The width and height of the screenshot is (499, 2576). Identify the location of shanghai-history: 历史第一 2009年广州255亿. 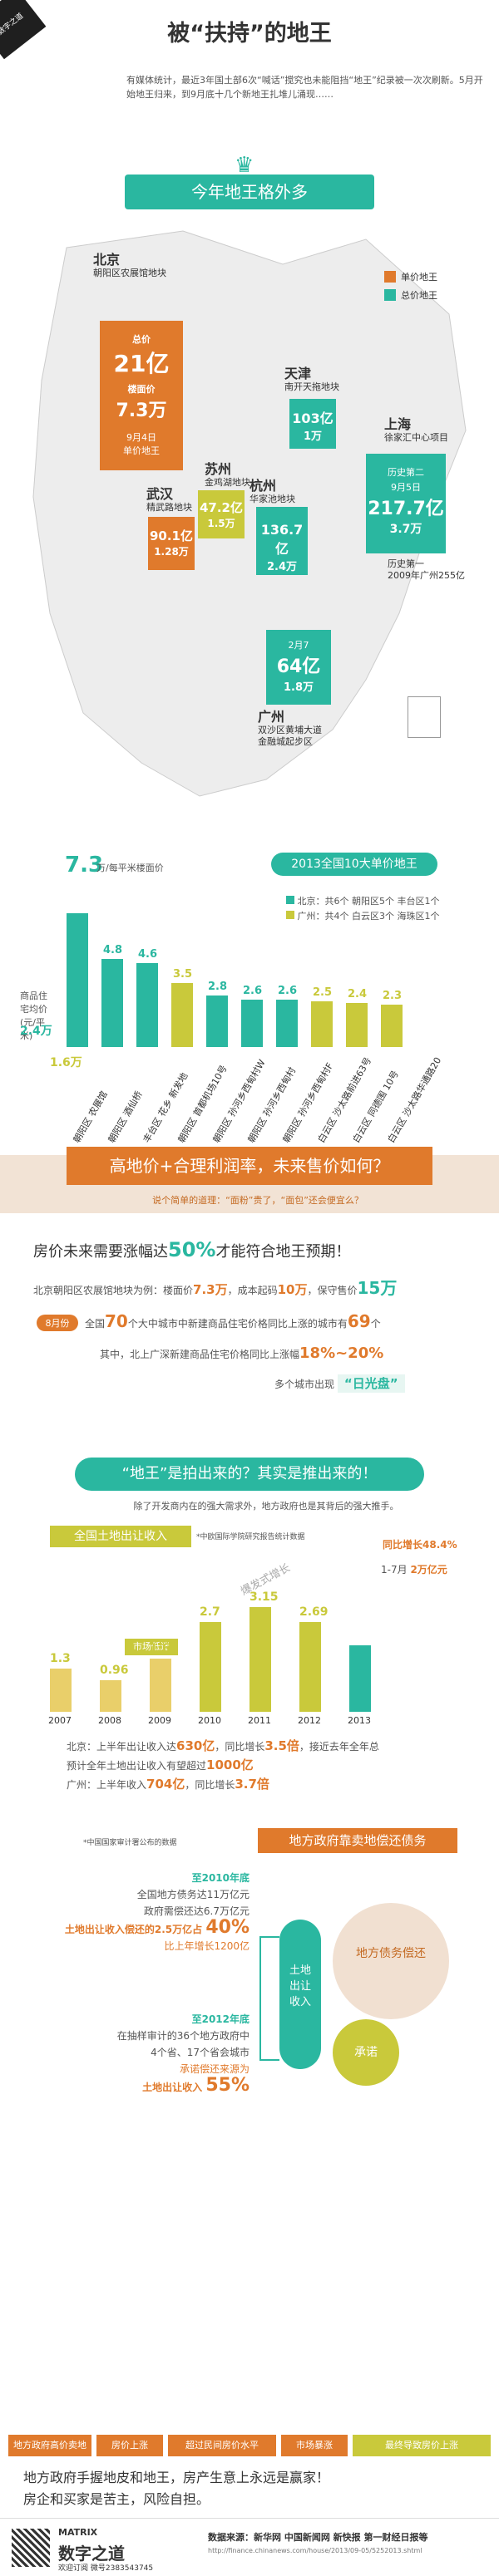
(427, 569).